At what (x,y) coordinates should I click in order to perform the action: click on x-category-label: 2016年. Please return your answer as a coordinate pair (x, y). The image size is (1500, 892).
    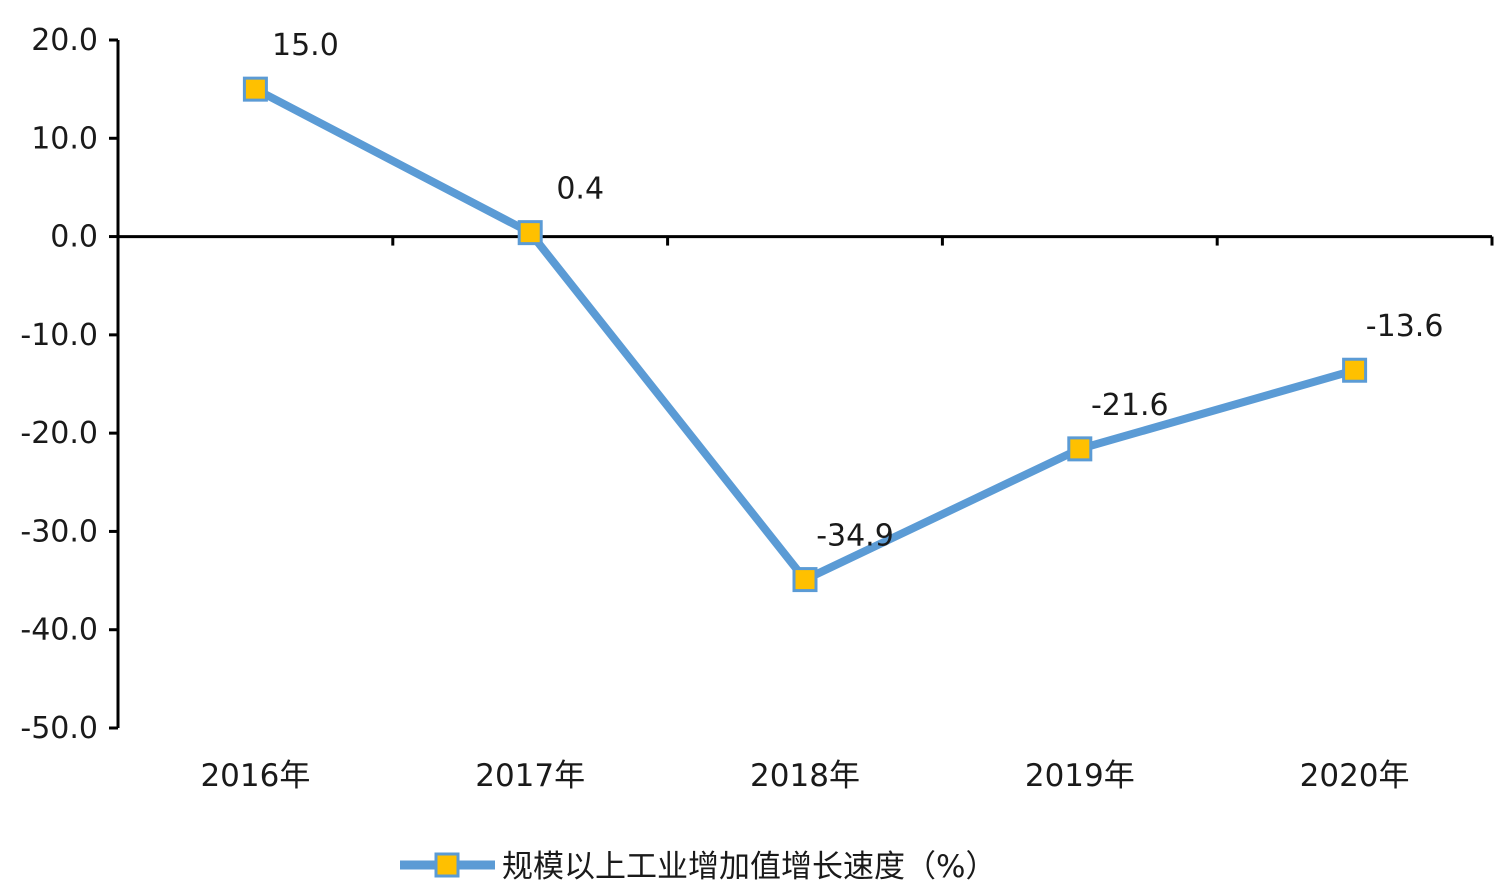
    Looking at the image, I should click on (255, 776).